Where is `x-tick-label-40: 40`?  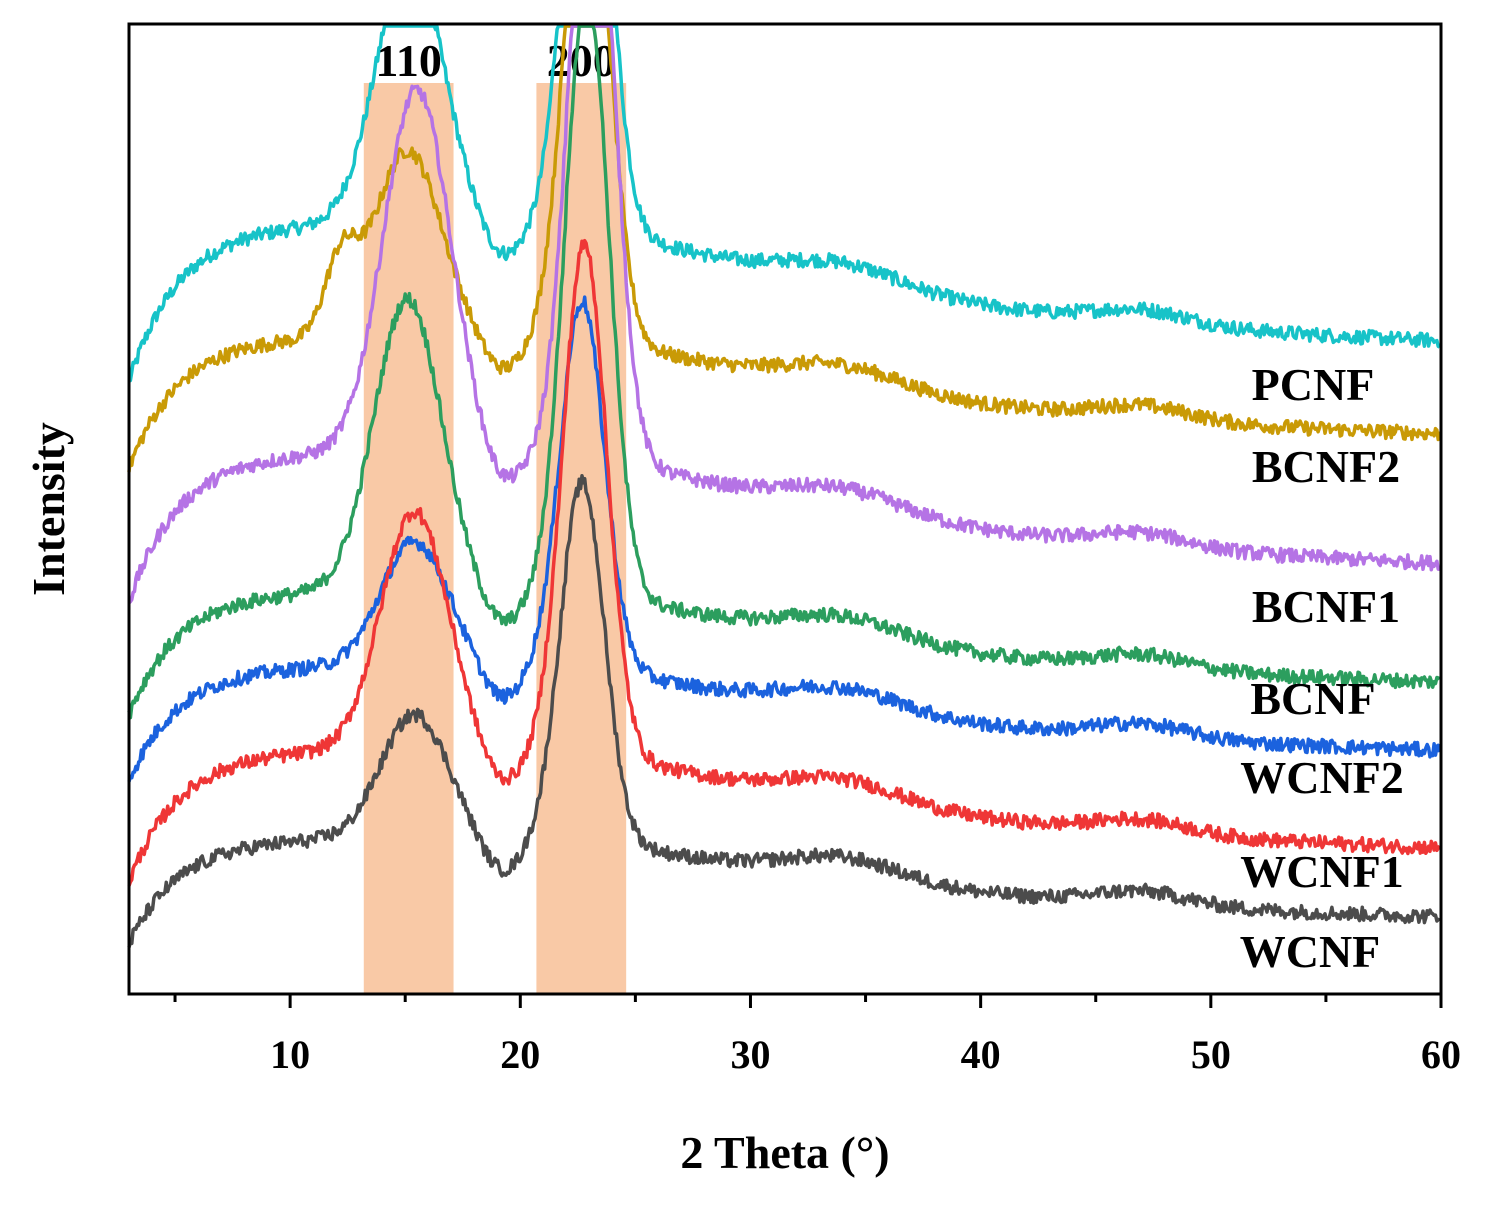
x-tick-label-40: 40 is located at coordinates (981, 1054).